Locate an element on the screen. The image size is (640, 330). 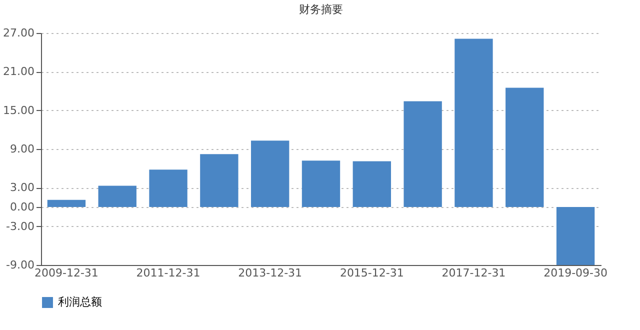
x-tick-label: 2013-12-31 is located at coordinates (270, 273).